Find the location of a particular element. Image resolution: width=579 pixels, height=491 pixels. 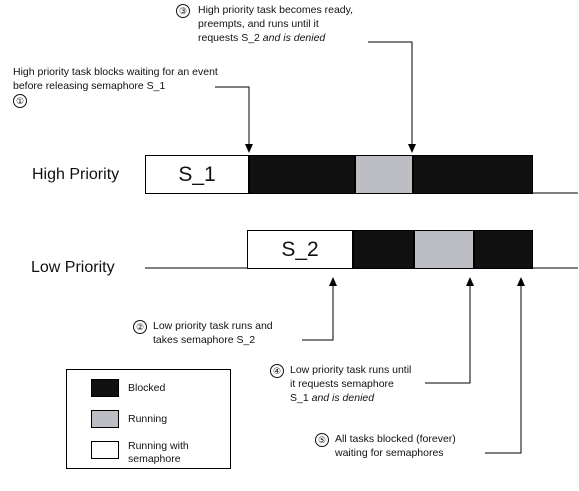

annotation-1-line2: before releasing semaphore S_1 is located at coordinates (89, 86).